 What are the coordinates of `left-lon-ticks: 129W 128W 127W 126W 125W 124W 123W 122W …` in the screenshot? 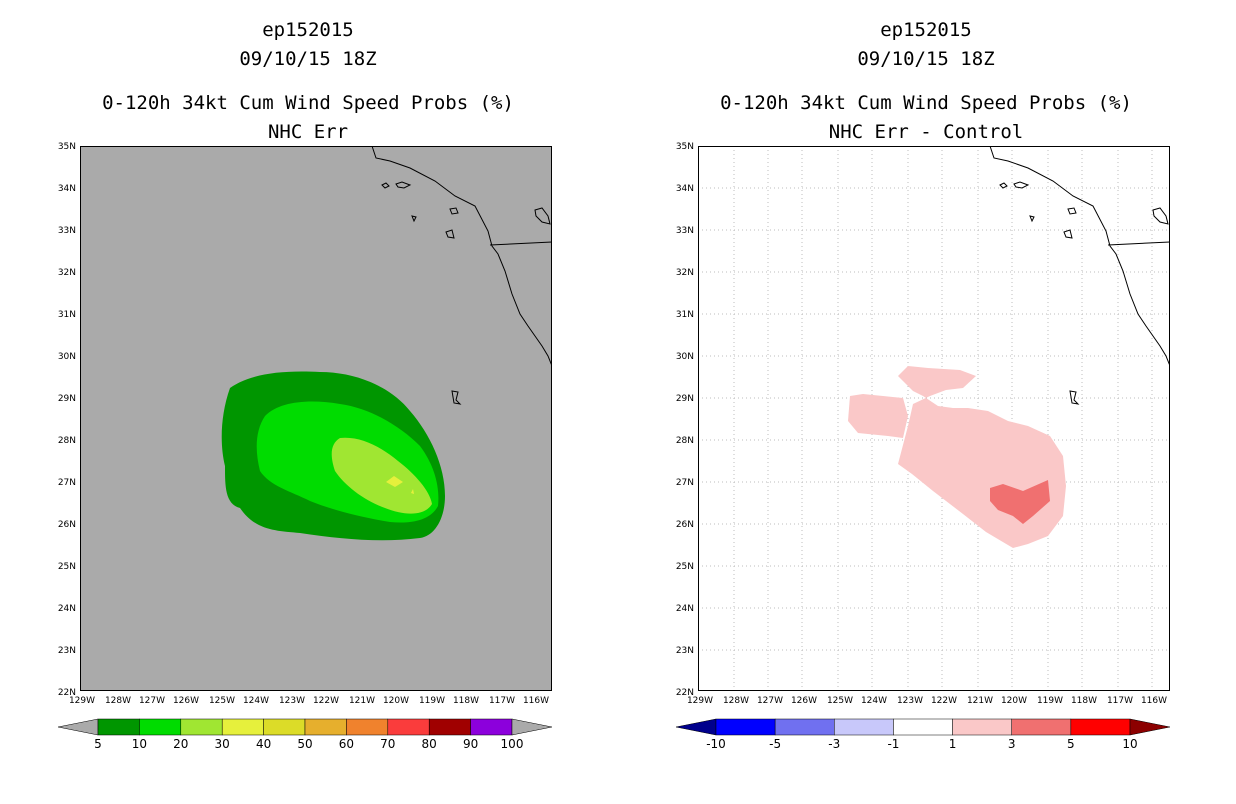 It's located at (309, 701).